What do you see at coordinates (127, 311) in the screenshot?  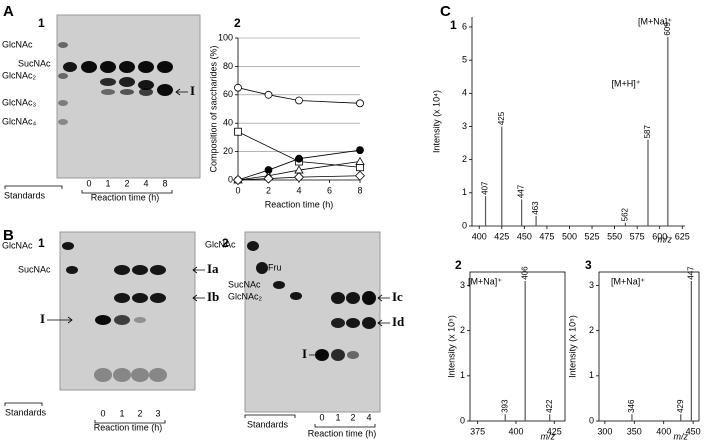 I see `tlc-plate` at bounding box center [127, 311].